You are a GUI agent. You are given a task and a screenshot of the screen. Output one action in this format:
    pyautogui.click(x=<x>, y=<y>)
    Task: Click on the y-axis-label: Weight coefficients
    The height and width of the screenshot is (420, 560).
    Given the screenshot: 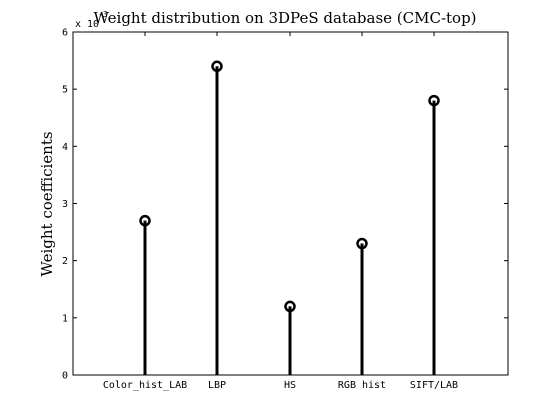 What is the action you would take?
    pyautogui.click(x=47, y=203)
    